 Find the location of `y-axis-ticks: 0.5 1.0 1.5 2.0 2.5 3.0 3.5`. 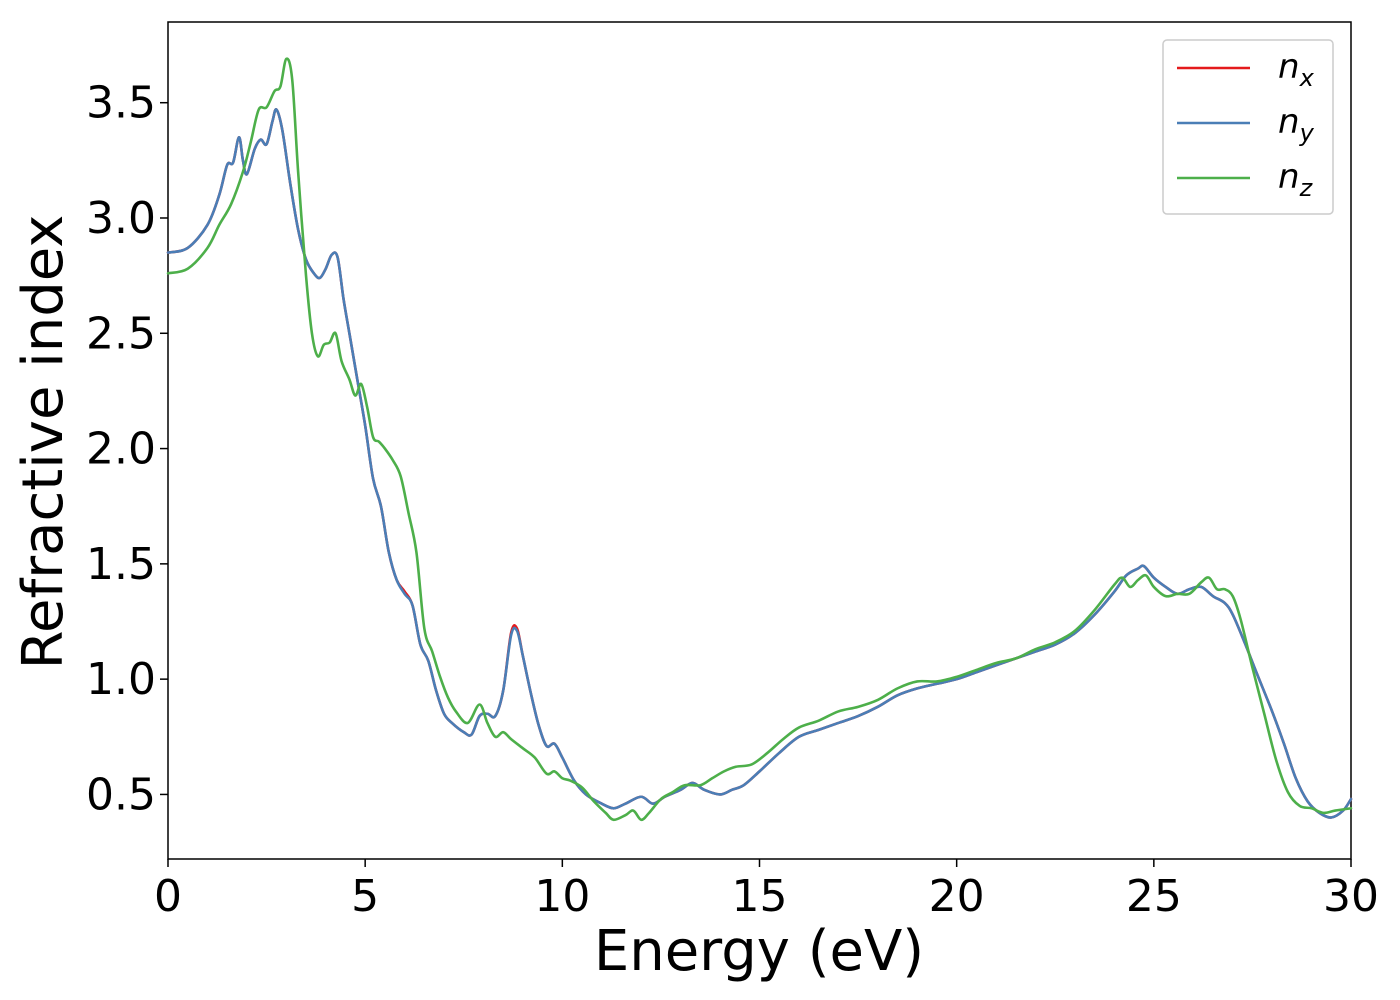

y-axis-ticks: 0.5 1.0 1.5 2.0 2.5 3.0 3.5 is located at coordinates (127, 449).